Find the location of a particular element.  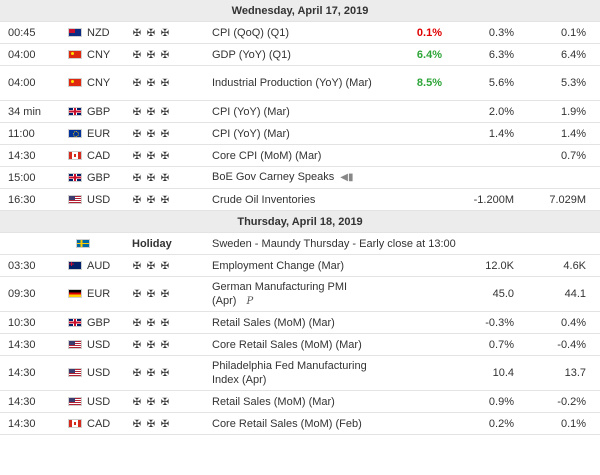

us-flag-icon is located at coordinates (75, 344).